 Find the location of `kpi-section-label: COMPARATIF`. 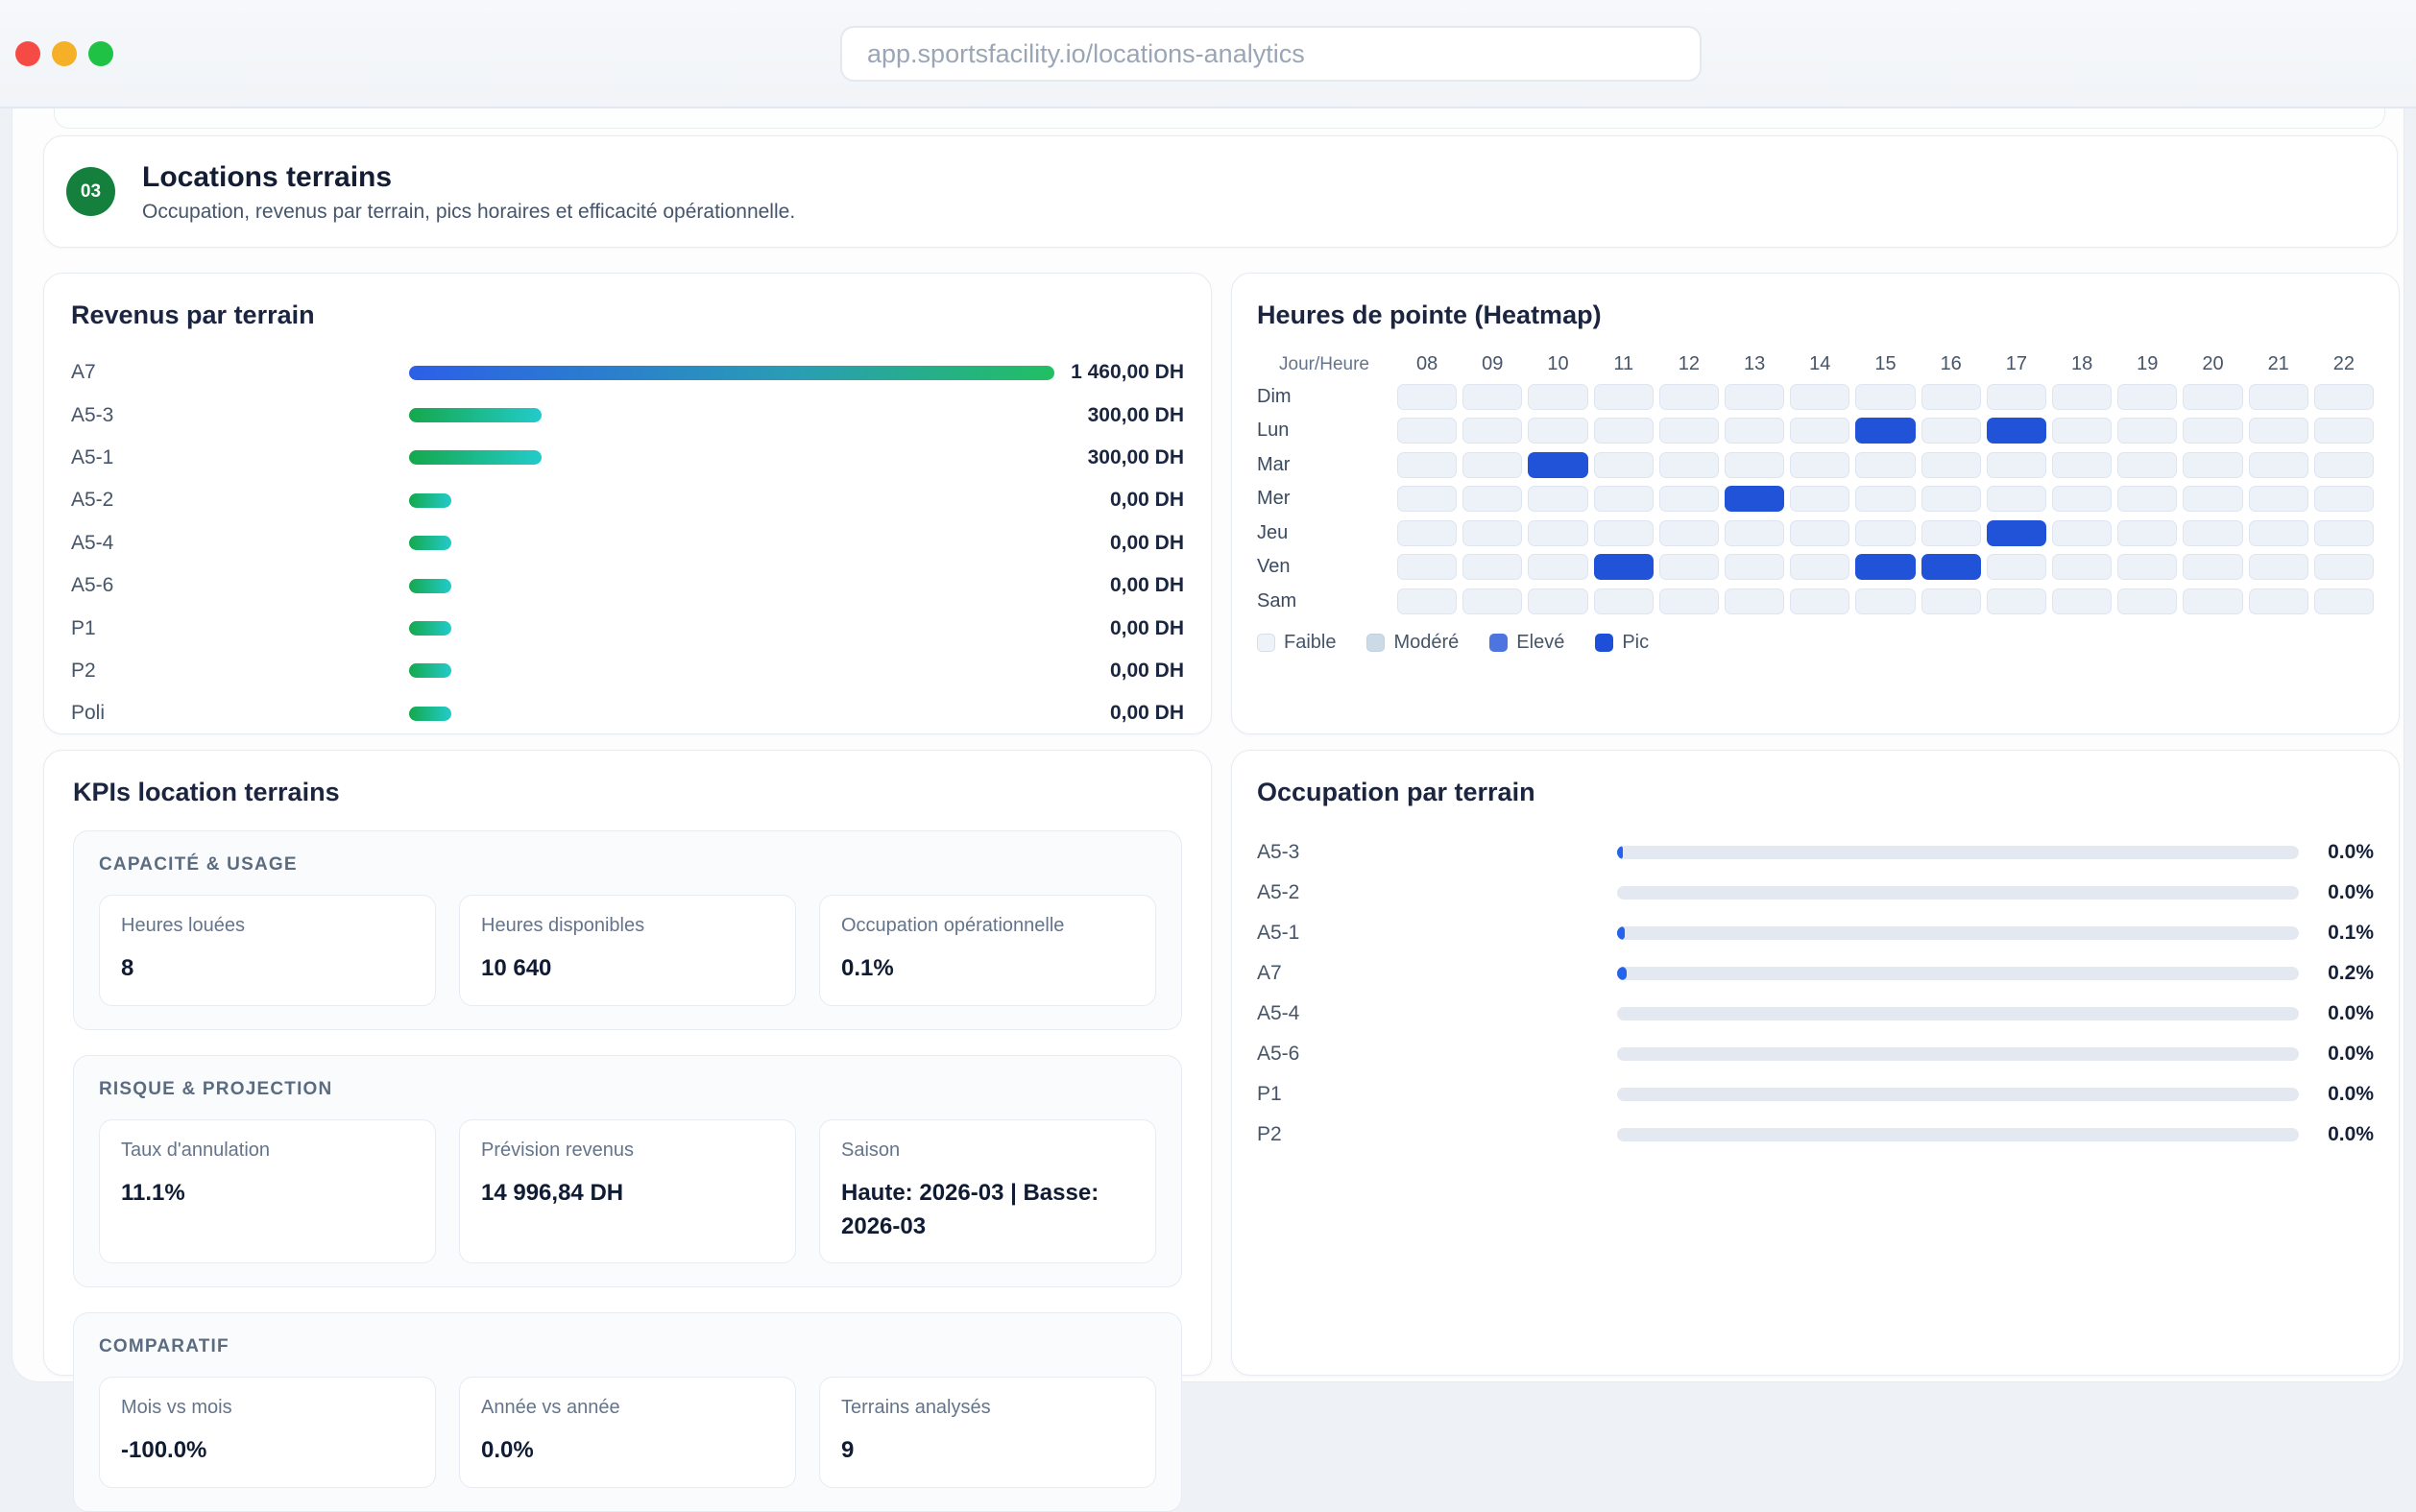

kpi-section-label: COMPARATIF is located at coordinates (164, 1346).